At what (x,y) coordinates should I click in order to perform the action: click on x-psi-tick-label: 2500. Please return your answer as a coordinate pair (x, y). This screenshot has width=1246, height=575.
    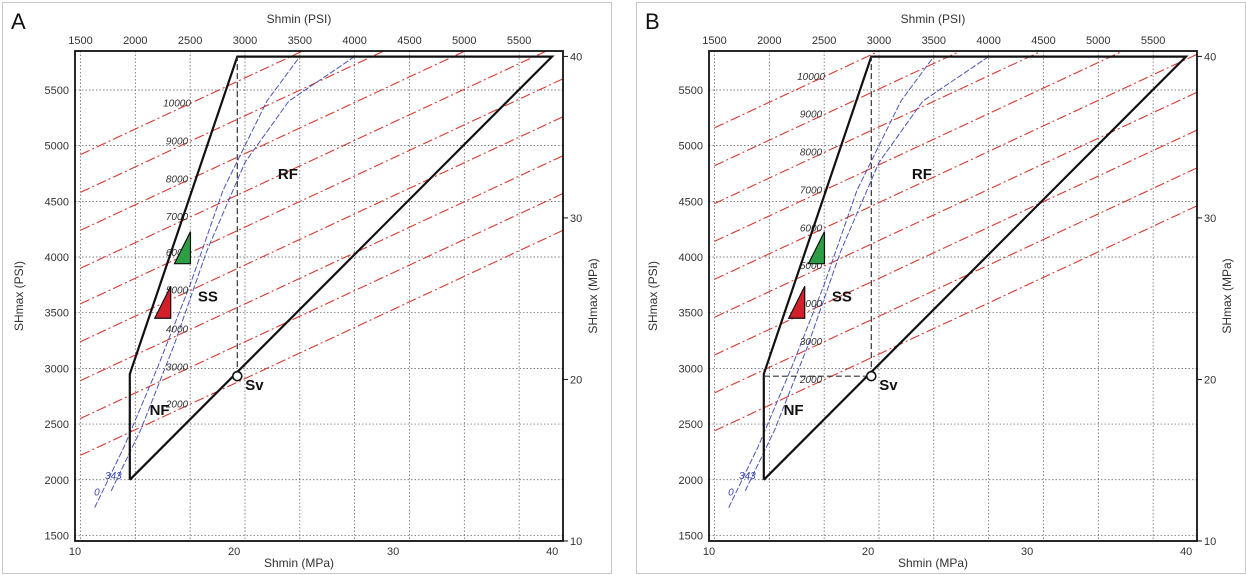
    Looking at the image, I should click on (824, 41).